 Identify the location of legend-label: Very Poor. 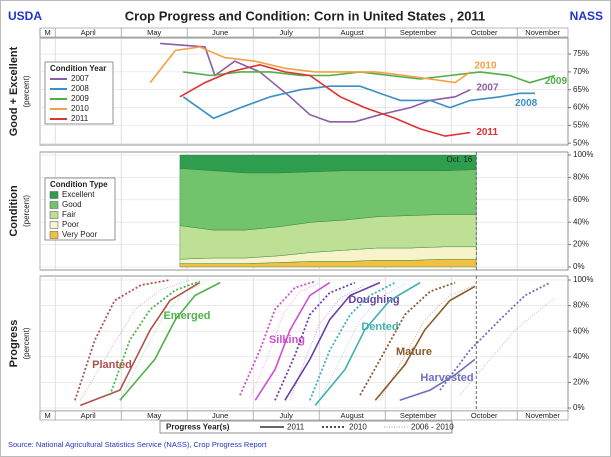
(79, 234).